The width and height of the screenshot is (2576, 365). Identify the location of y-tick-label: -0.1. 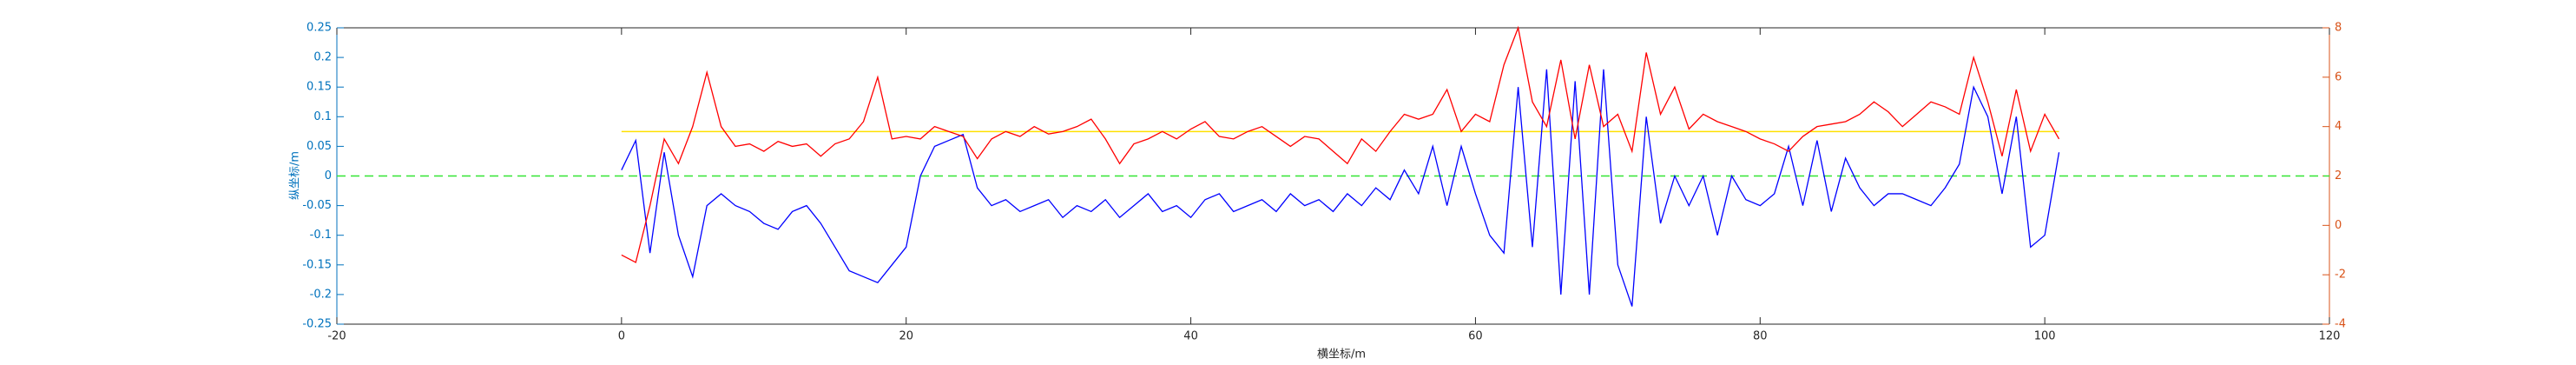
(321, 235).